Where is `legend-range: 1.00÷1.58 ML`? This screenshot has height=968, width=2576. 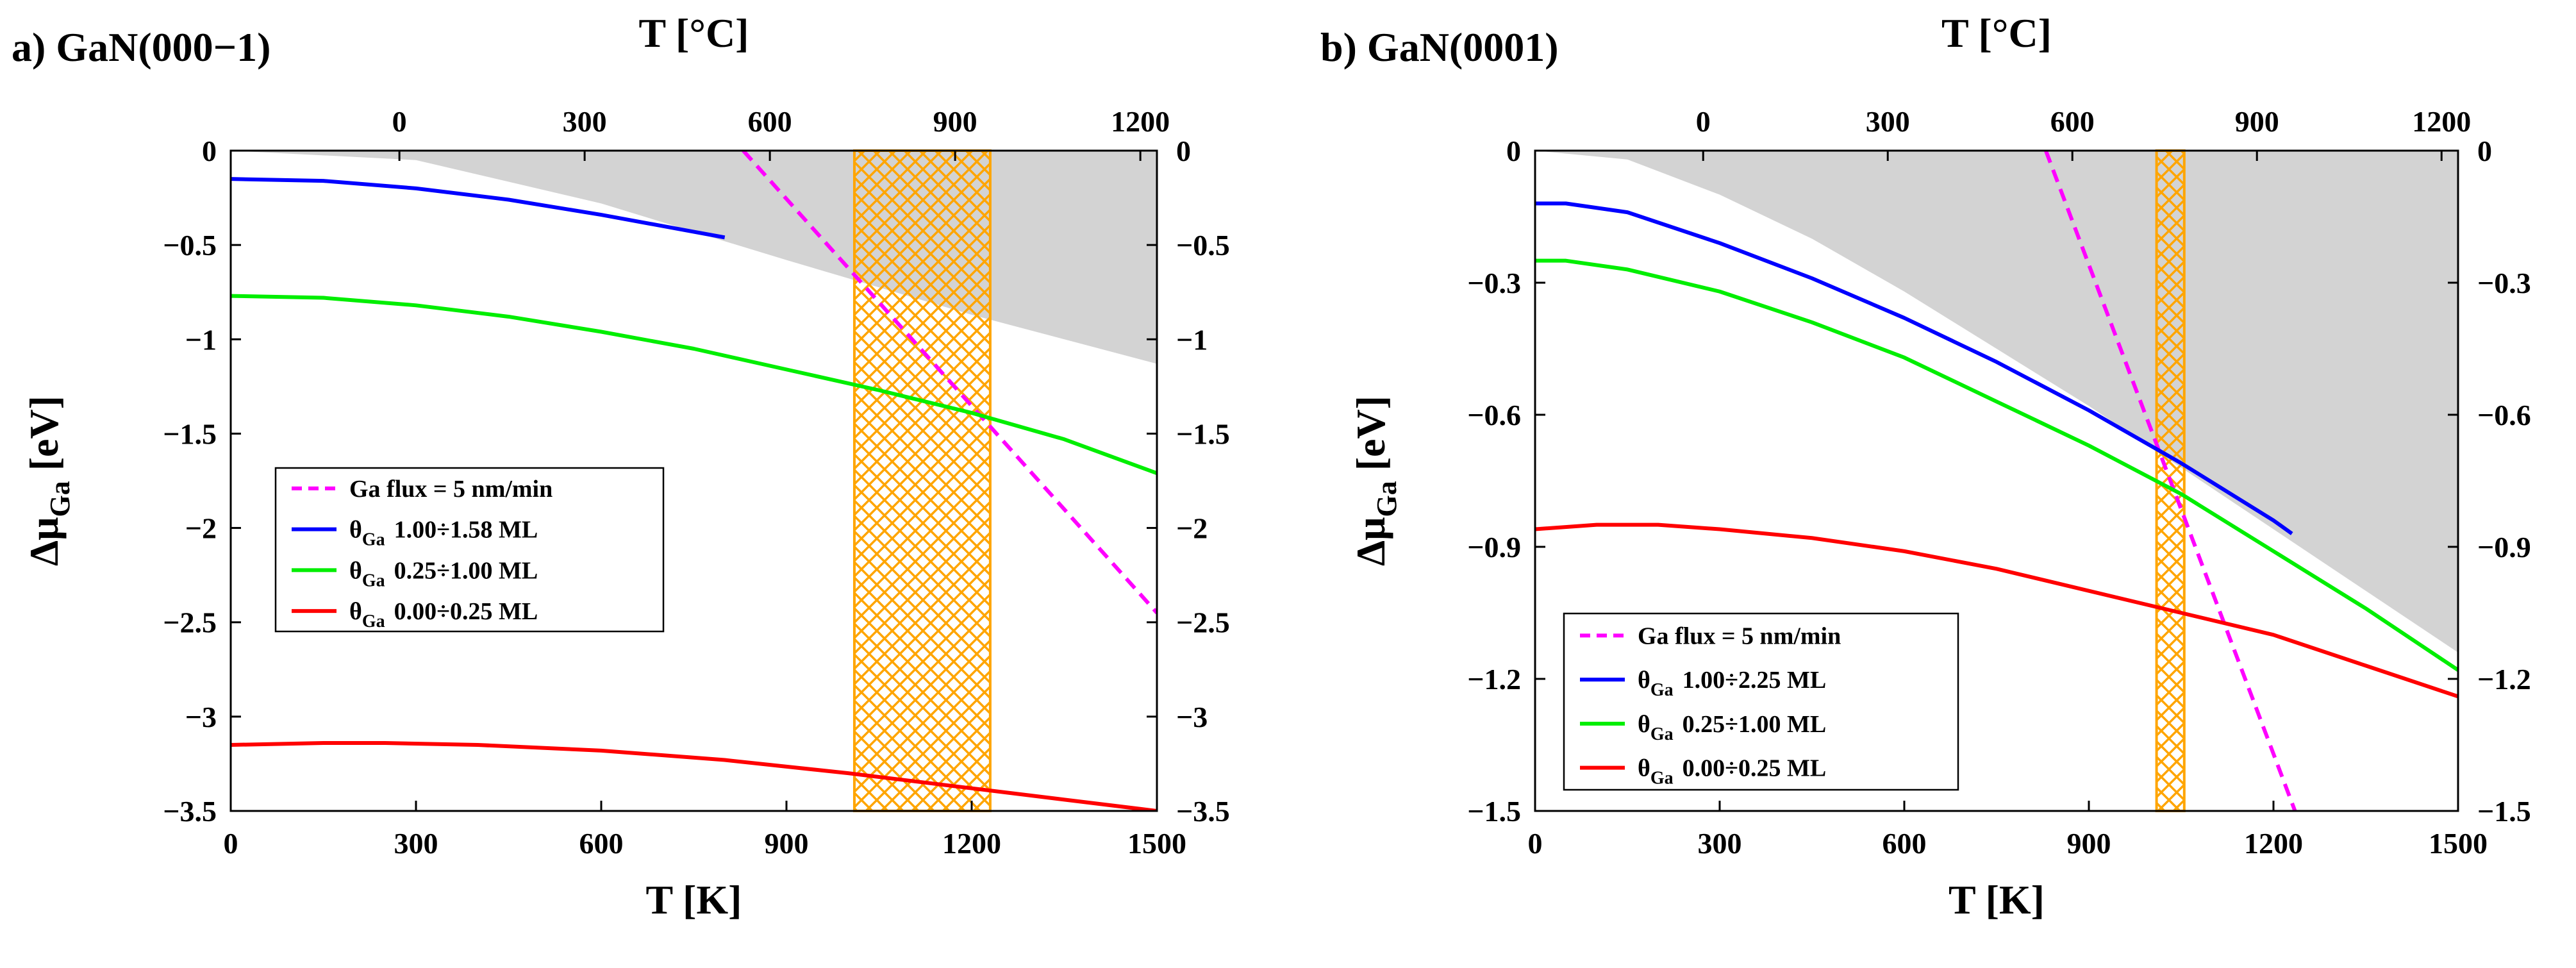 legend-range: 1.00÷1.58 ML is located at coordinates (466, 530).